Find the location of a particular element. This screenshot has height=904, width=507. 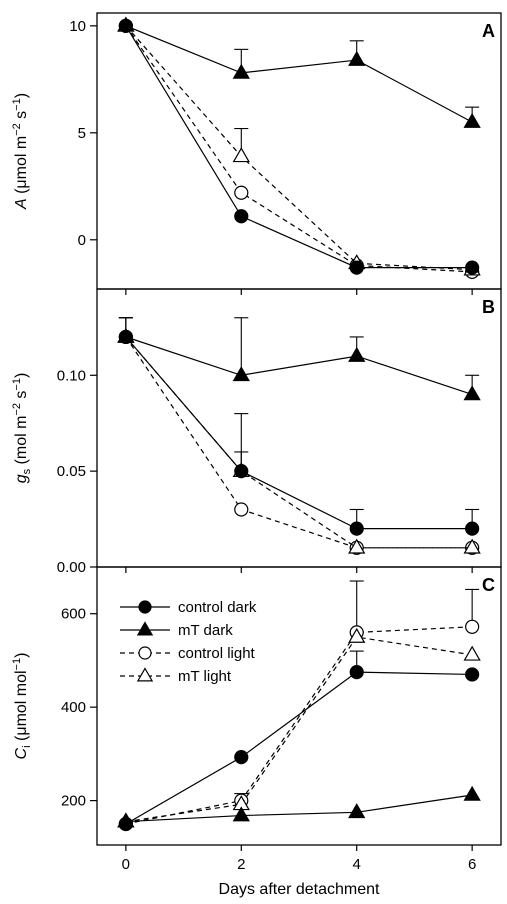

y-axis-label: gs (mol m−2 s−1) is located at coordinates (22, 428).